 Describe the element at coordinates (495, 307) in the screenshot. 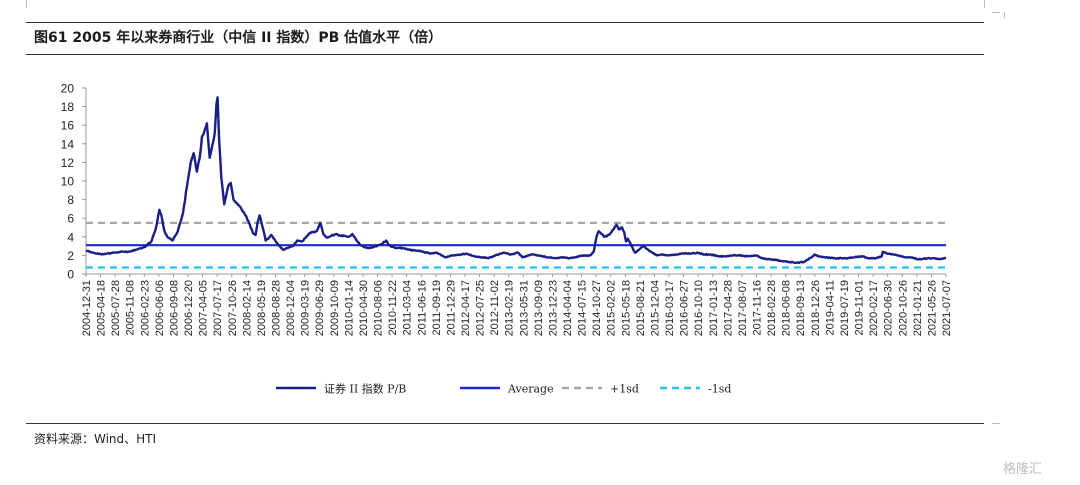

I see `x-tick-label: 2012-11-02` at that location.